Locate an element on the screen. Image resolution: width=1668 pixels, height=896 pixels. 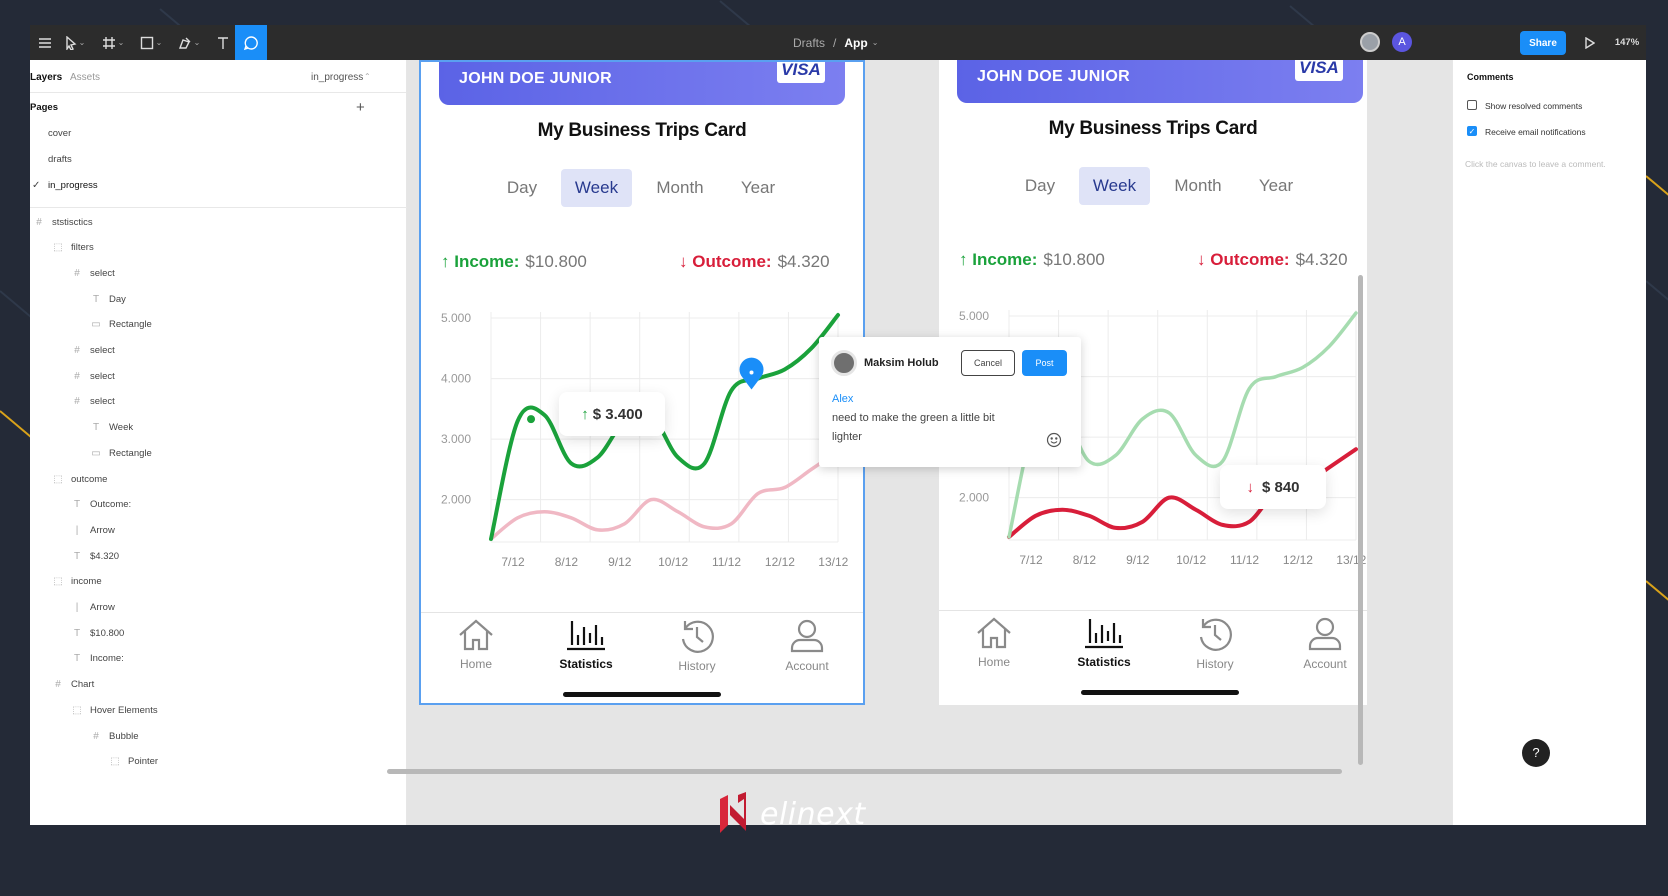
bg-stripe-yellow is located at coordinates (16, 424).